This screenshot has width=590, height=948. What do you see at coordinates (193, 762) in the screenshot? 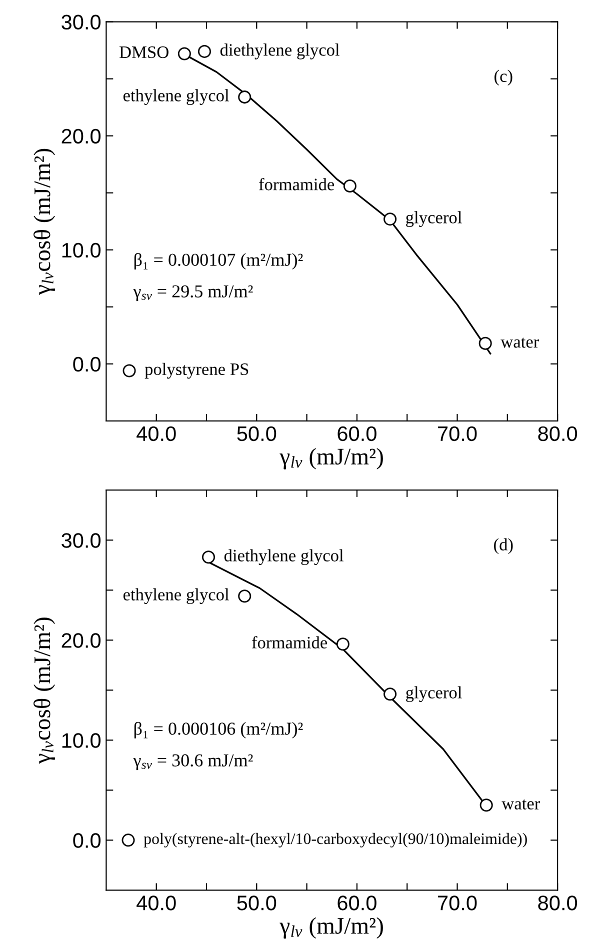
I see `annotation: γ$_{sv}$ = 30.6 mJ/m²` at bounding box center [193, 762].